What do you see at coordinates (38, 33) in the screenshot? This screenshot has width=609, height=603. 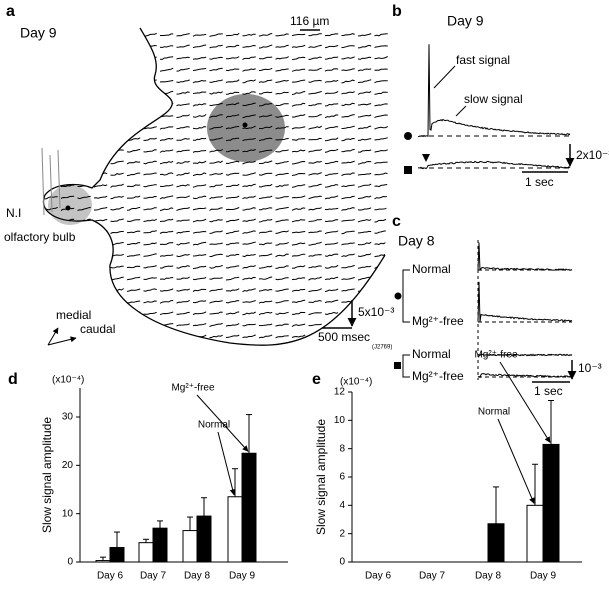 I see `panel-title: Day 9` at bounding box center [38, 33].